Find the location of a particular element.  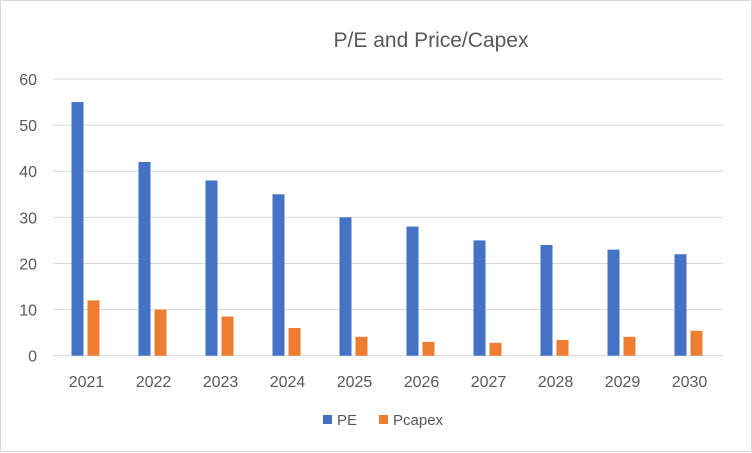

legend-label: PE is located at coordinates (347, 420).